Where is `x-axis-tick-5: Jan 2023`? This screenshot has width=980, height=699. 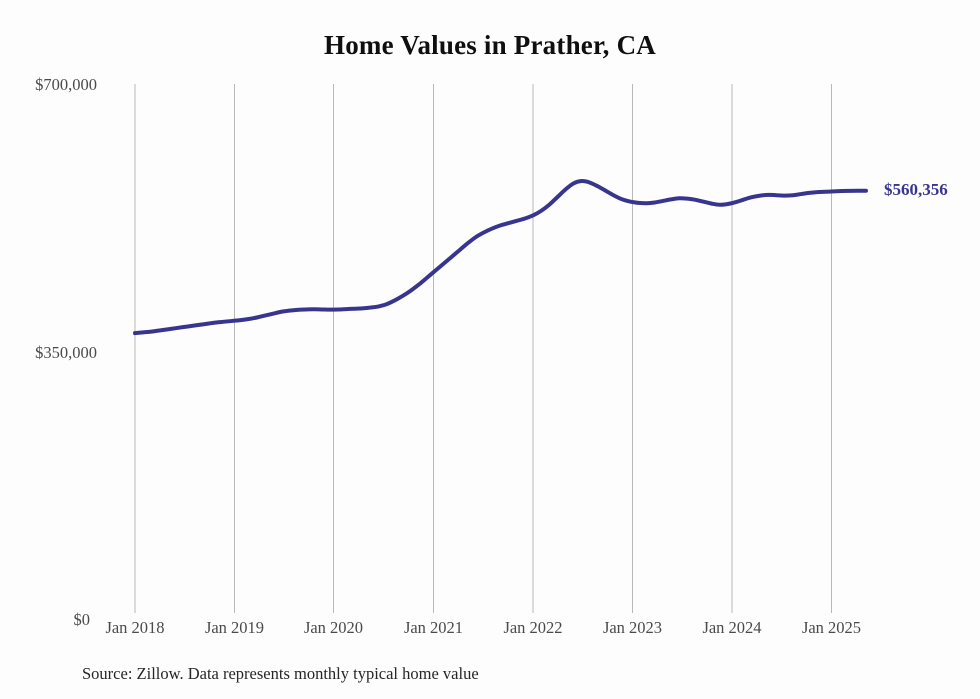
x-axis-tick-5: Jan 2023 is located at coordinates (632, 627).